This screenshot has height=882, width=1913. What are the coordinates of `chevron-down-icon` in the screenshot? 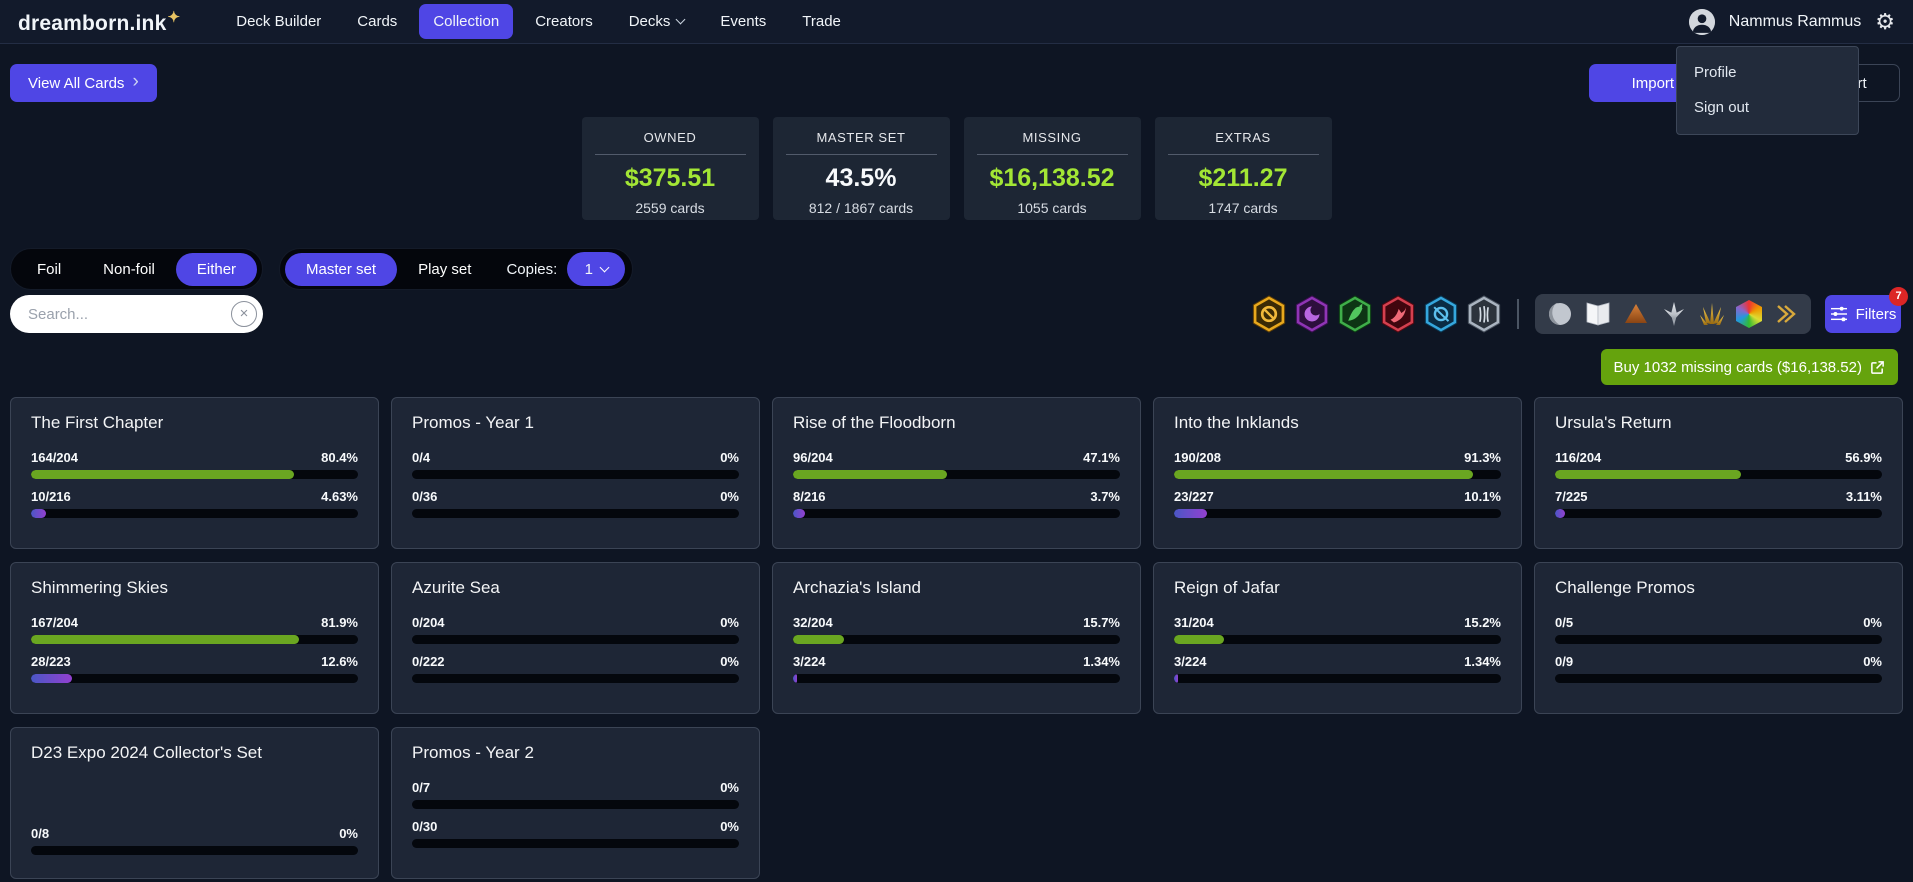 It's located at (604, 267).